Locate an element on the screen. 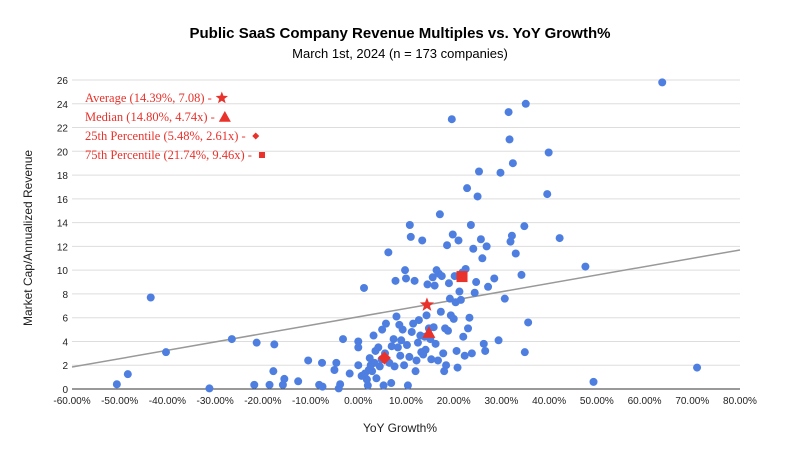  x-tick-label: 0.00% is located at coordinates (358, 401).